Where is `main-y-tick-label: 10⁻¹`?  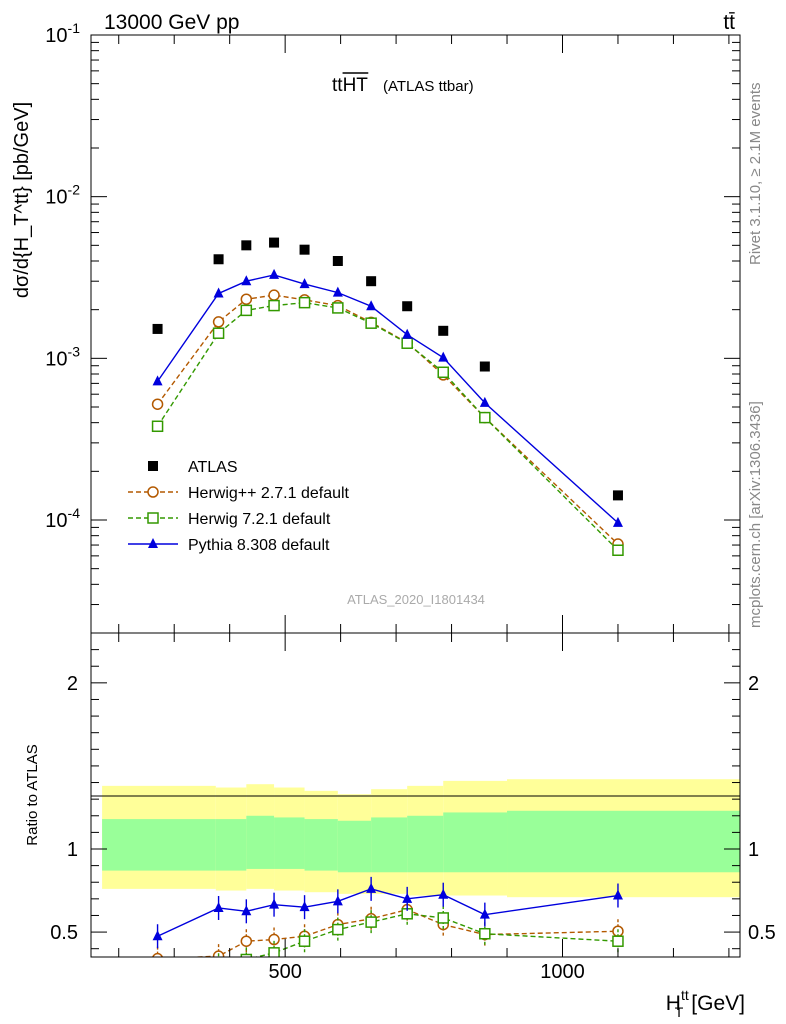 main-y-tick-label: 10⁻¹ is located at coordinates (62, 33).